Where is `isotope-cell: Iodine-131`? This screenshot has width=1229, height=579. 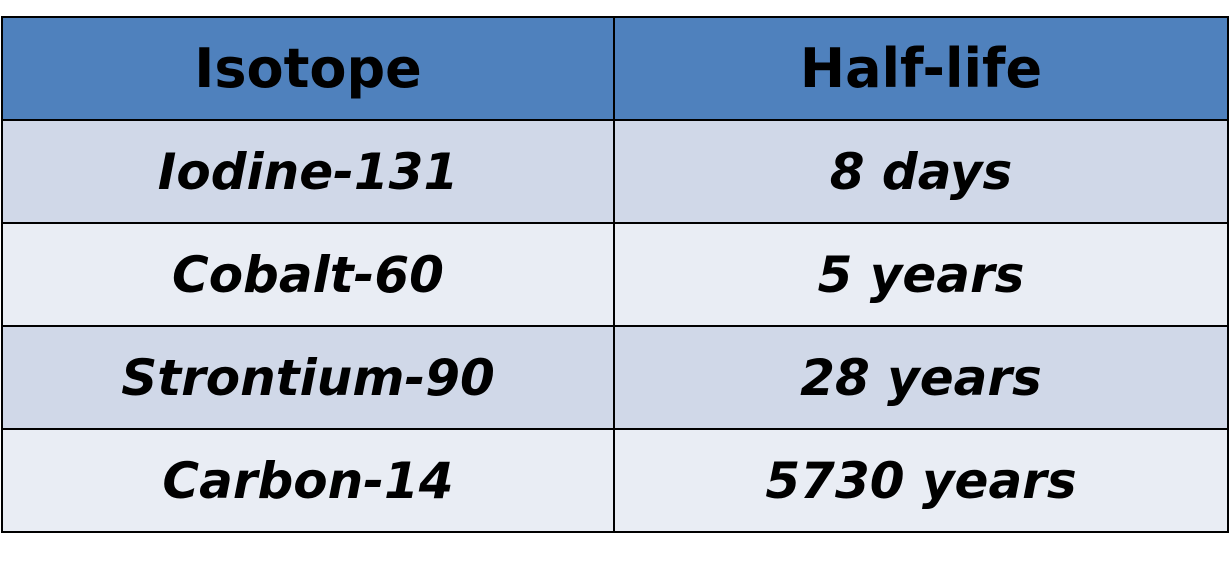
isotope-cell: Iodine-131 is located at coordinates (308, 171).